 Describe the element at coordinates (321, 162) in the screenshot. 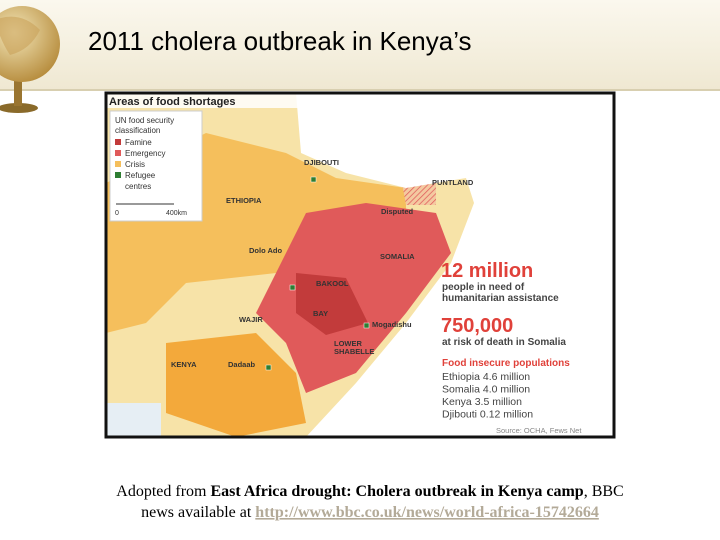

I see `place-label: DJIBOUTI` at that location.